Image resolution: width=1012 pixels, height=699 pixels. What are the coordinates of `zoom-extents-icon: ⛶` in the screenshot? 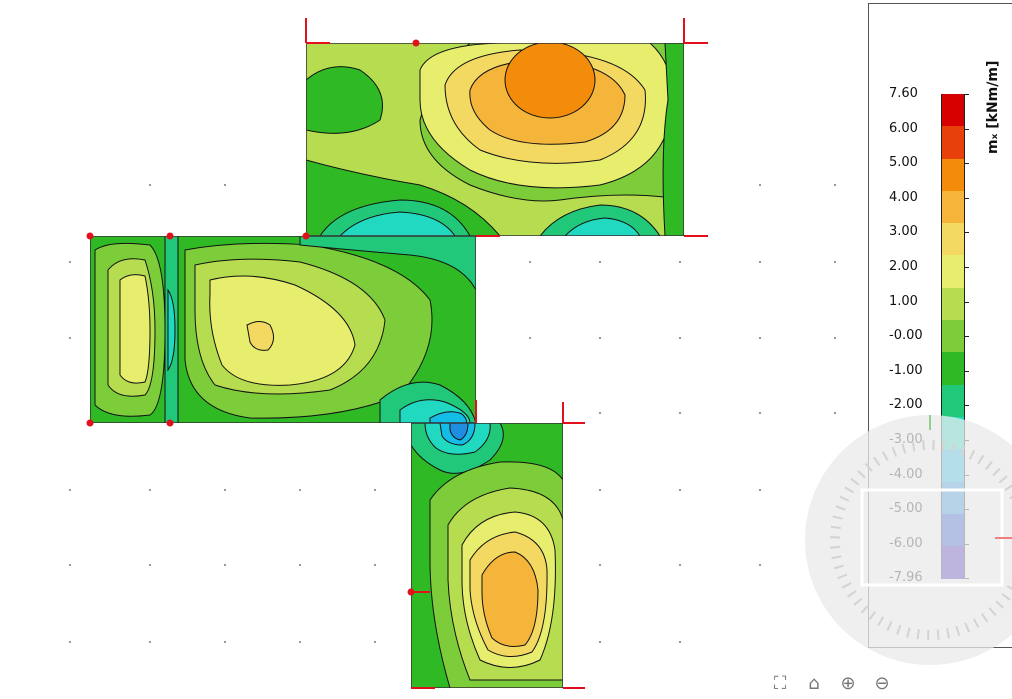 It's located at (780, 683).